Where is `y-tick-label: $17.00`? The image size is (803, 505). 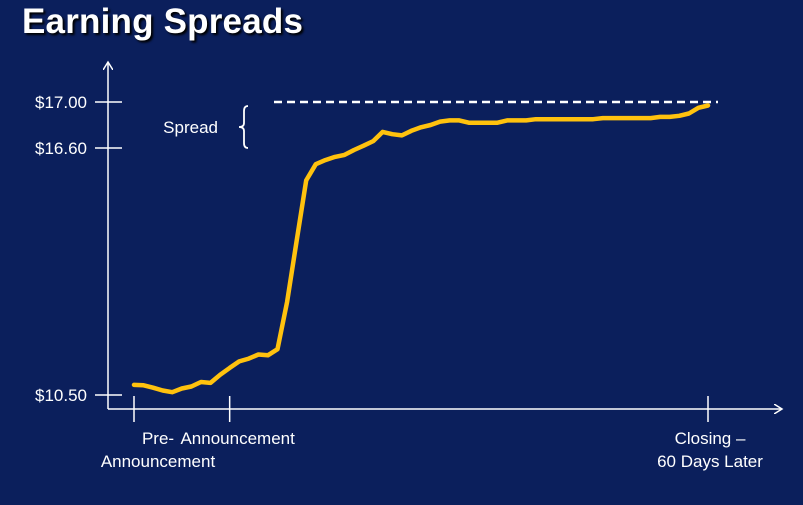 y-tick-label: $17.00 is located at coordinates (61, 102).